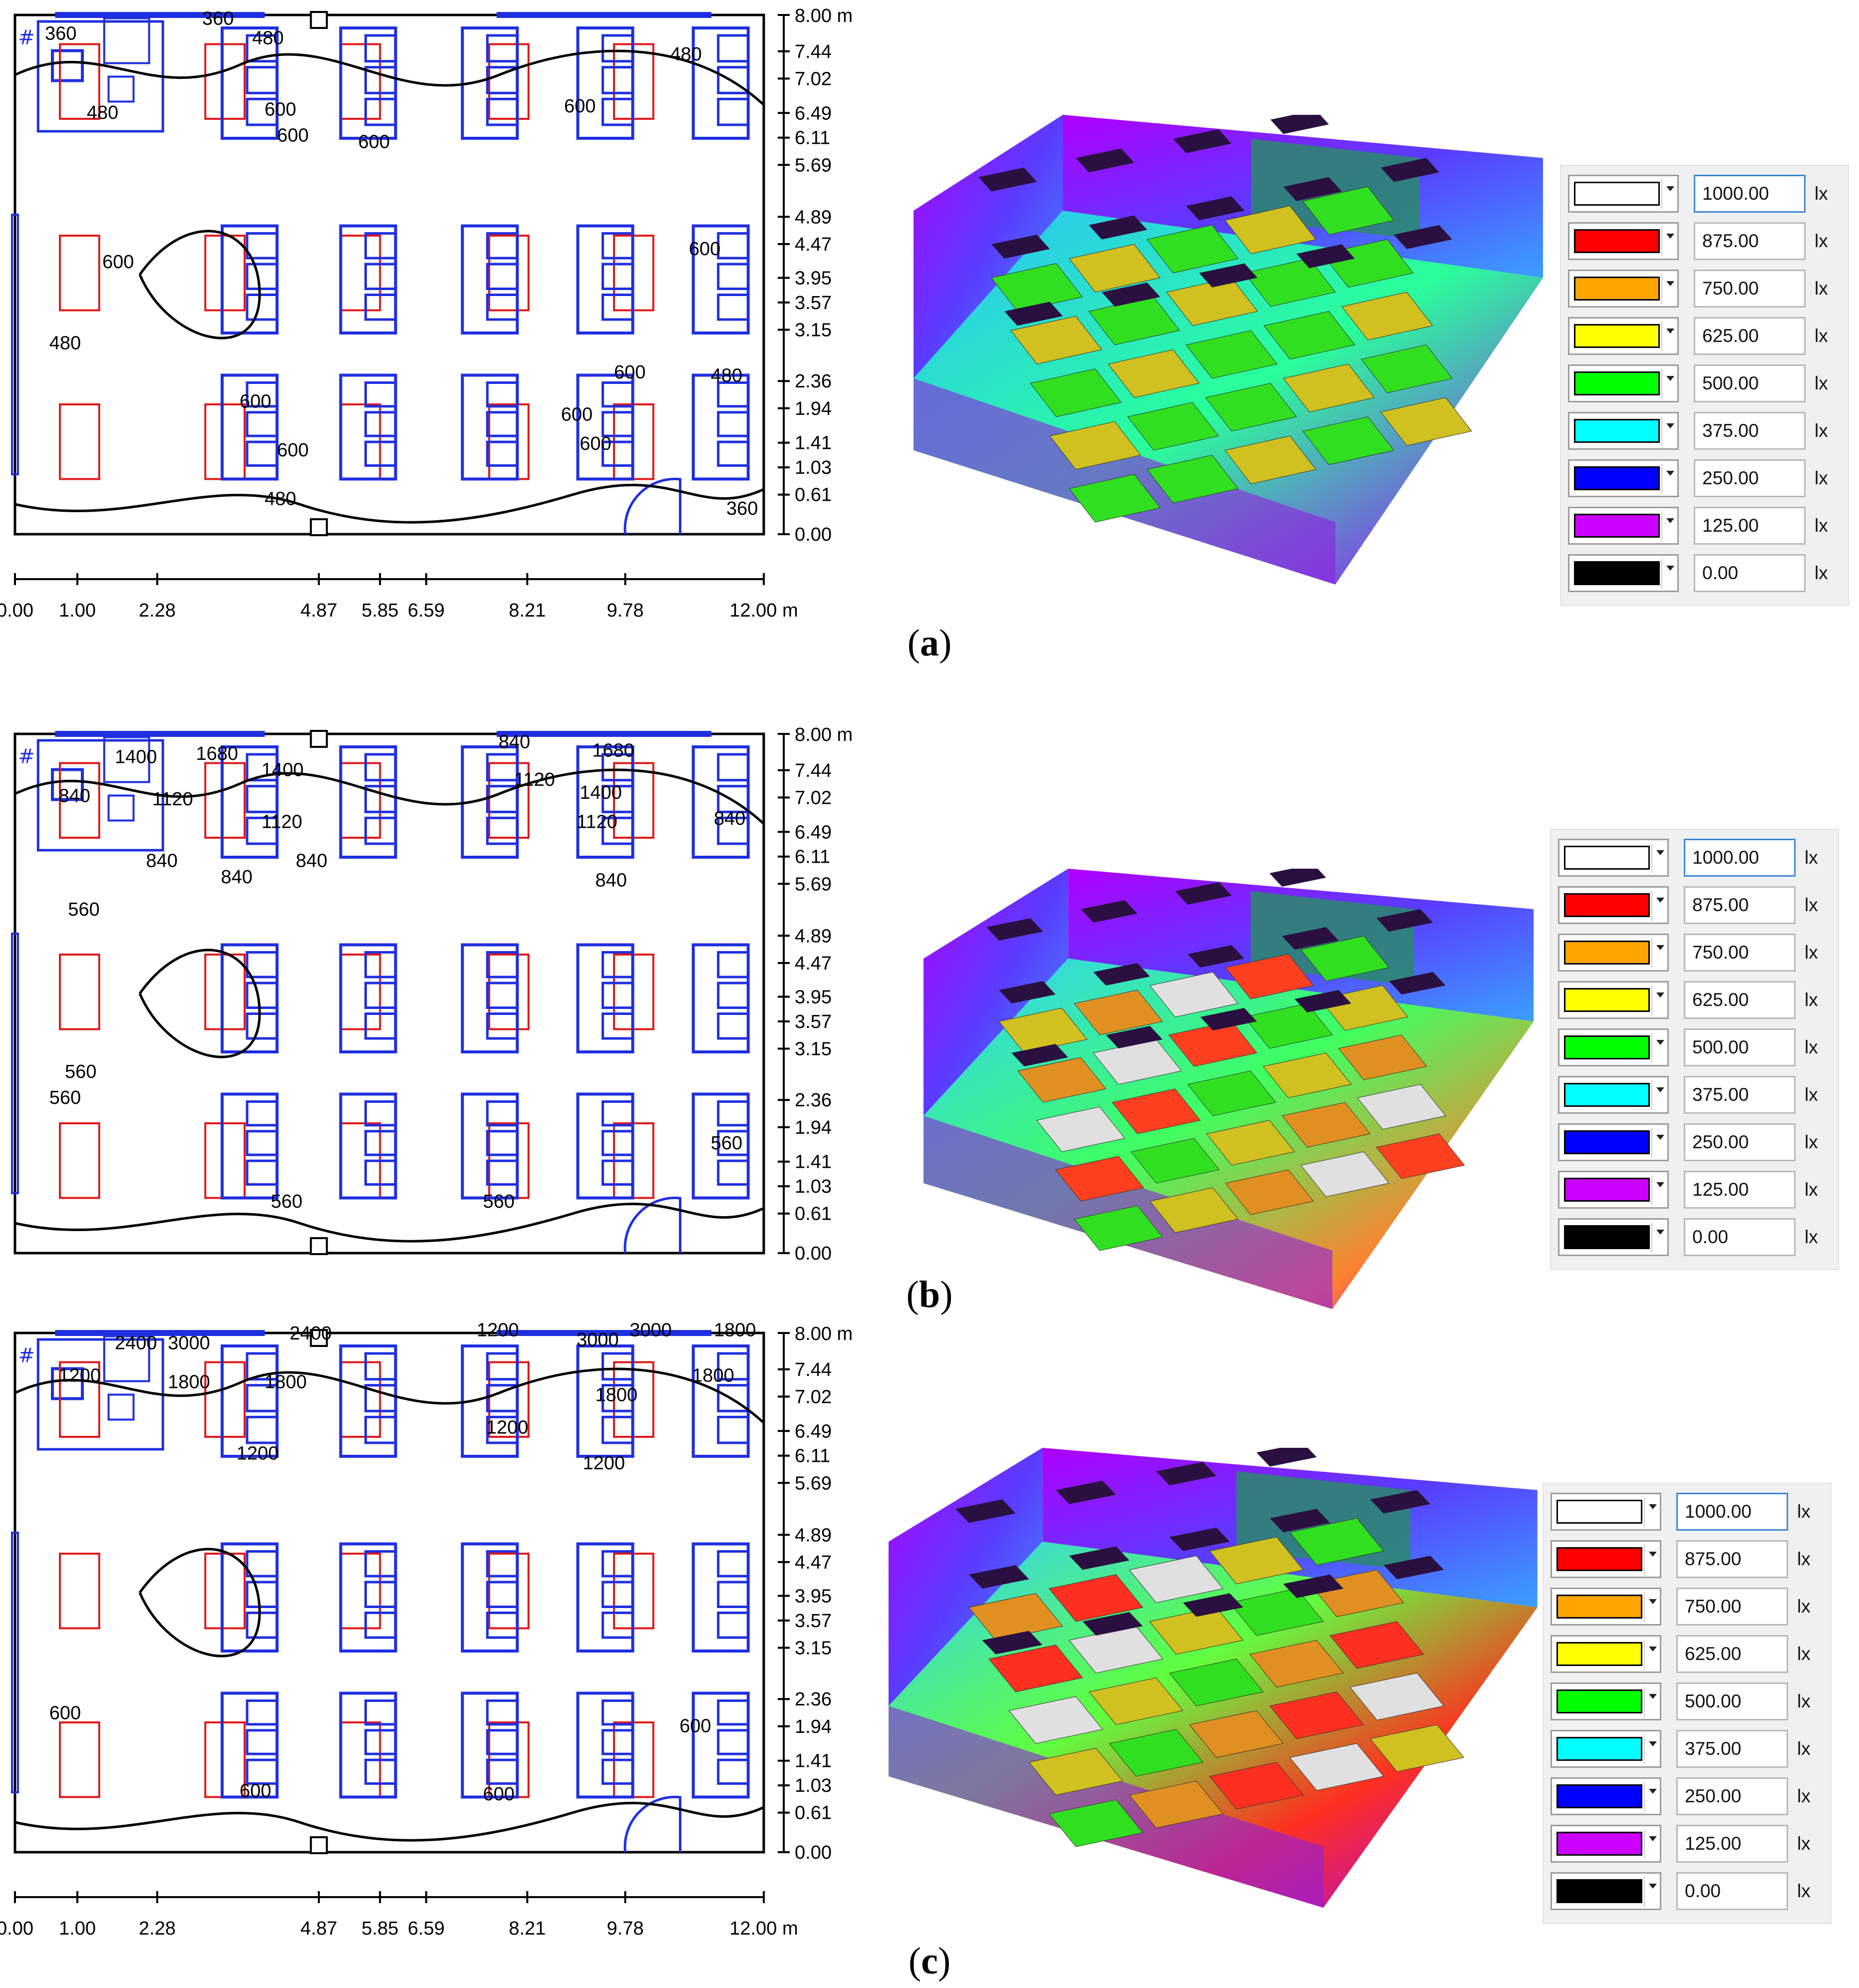 The height and width of the screenshot is (1988, 1859). I want to click on legend-row: 250.00 lx, so click(1687, 1795).